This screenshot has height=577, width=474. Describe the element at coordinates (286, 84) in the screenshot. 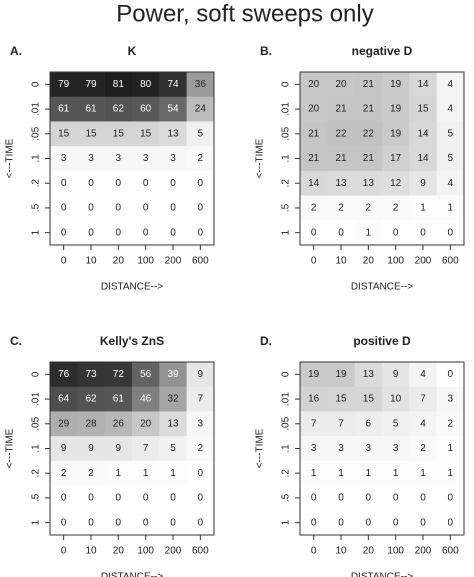

I see `y-tick-label: 0` at that location.